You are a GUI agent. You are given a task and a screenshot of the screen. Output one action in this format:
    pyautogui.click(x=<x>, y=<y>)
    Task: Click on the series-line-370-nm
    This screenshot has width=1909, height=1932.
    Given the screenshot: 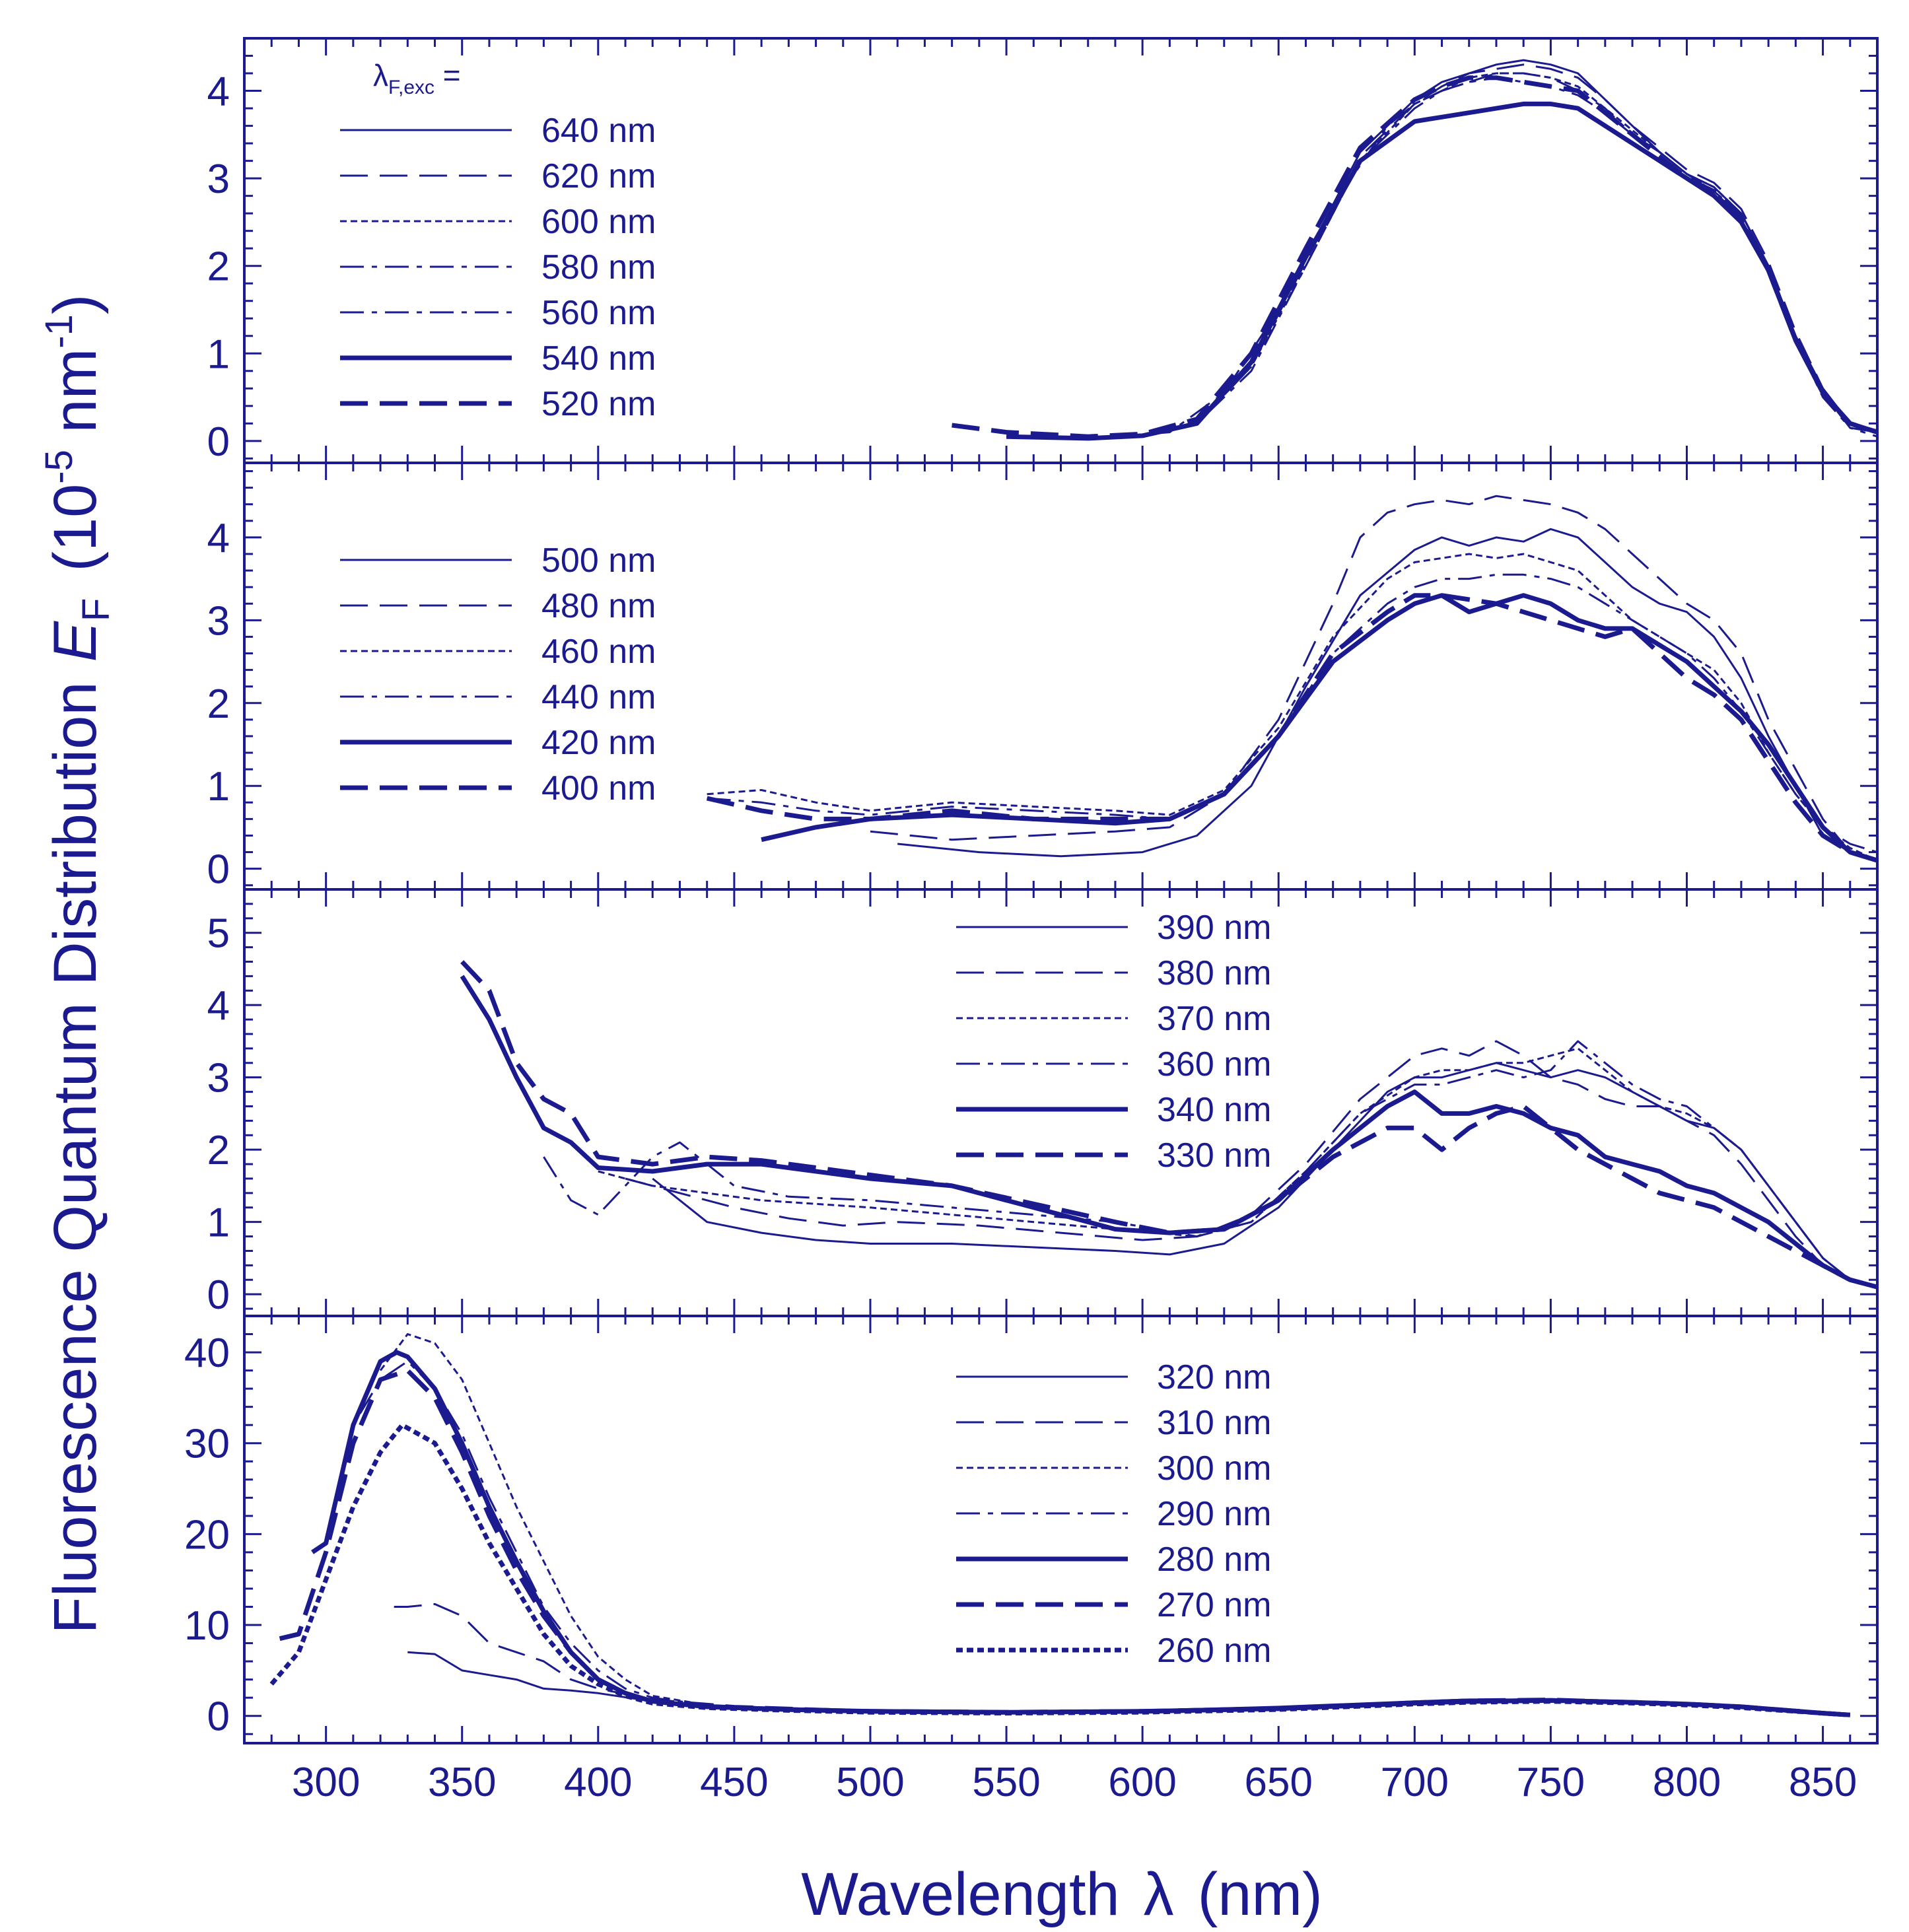 What is the action you would take?
    pyautogui.click(x=1237, y=1167)
    